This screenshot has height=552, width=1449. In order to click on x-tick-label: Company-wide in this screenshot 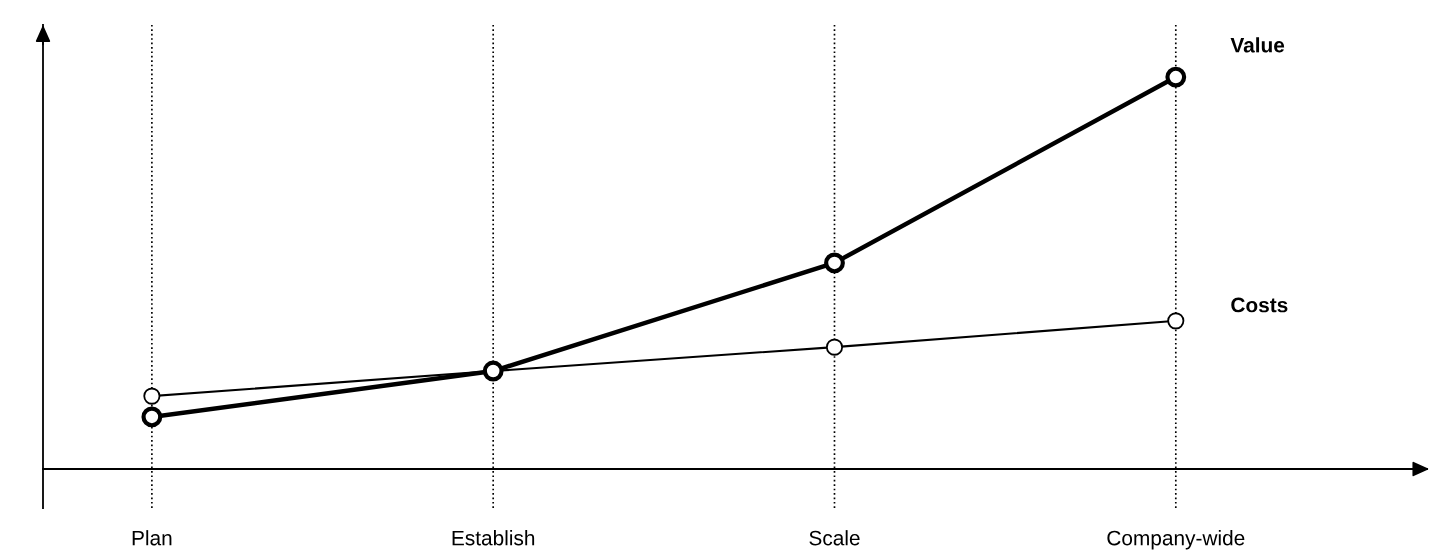, I will do `click(1176, 540)`.